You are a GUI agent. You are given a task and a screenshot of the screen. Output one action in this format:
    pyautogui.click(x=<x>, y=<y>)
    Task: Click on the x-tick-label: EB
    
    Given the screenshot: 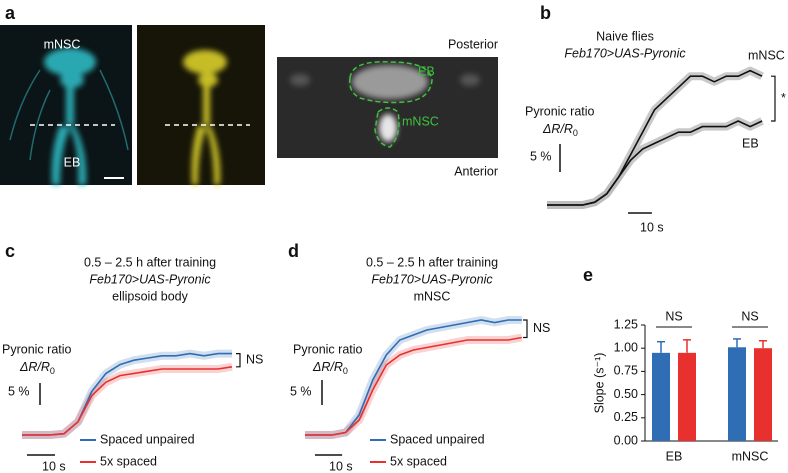 What is the action you would take?
    pyautogui.click(x=674, y=456)
    